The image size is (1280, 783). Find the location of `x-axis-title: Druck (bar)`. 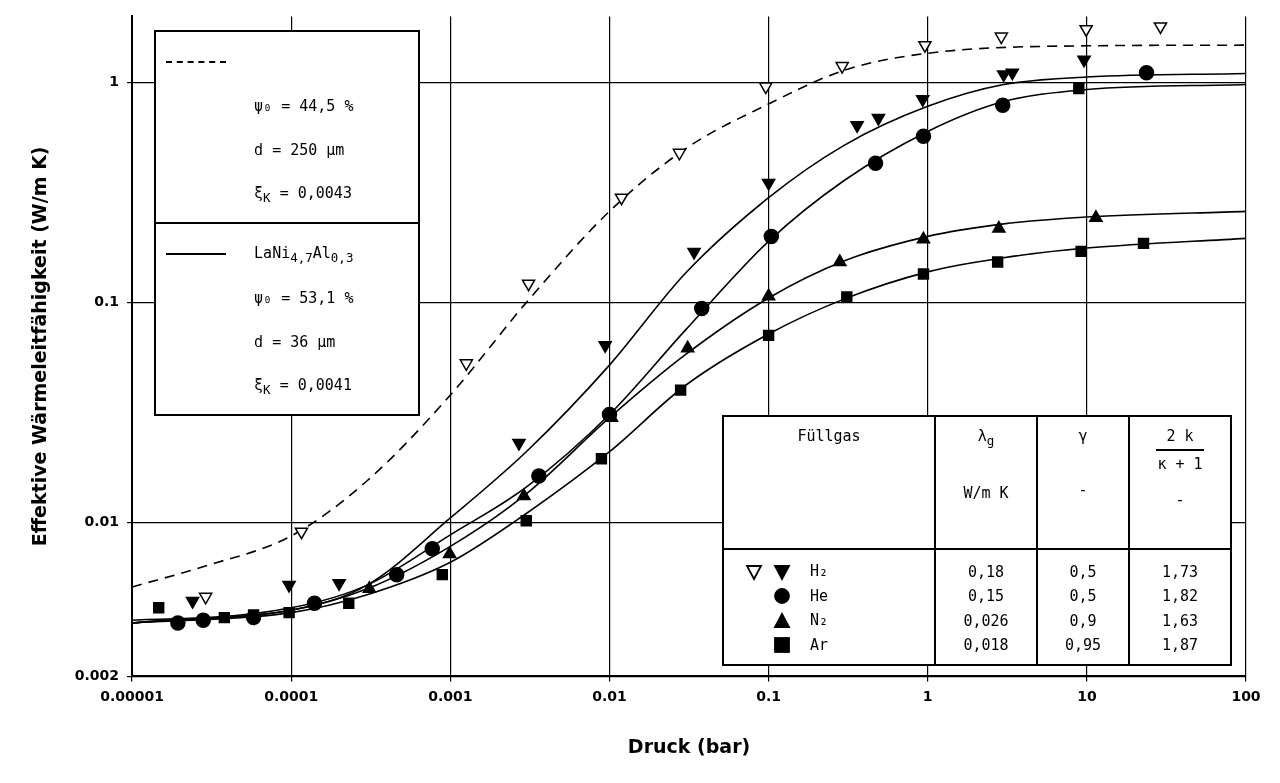

x-axis-title: Druck (bar) is located at coordinates (689, 745).